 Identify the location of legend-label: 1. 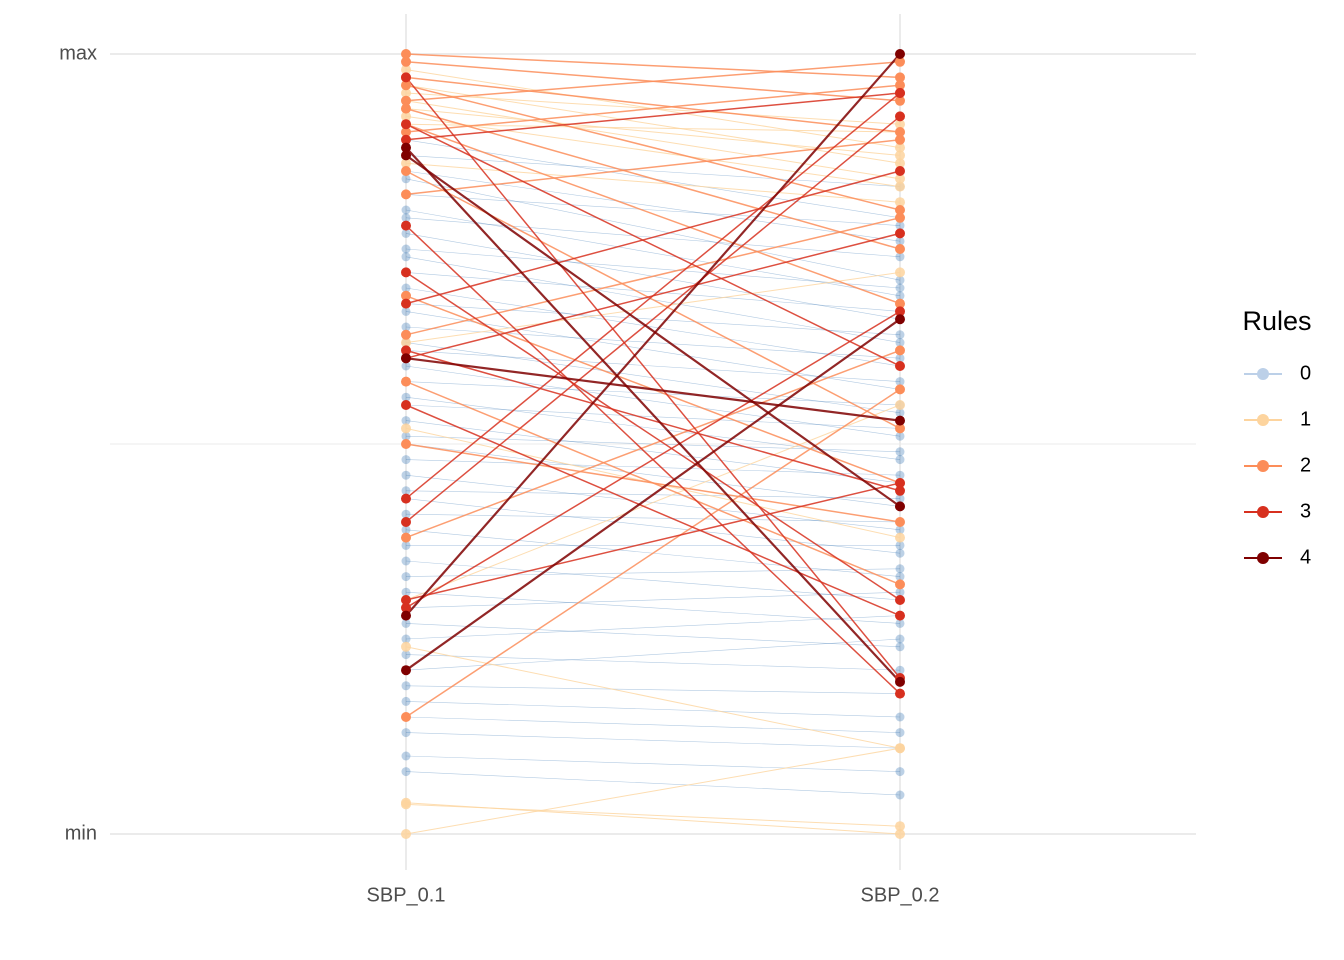
(1305, 419).